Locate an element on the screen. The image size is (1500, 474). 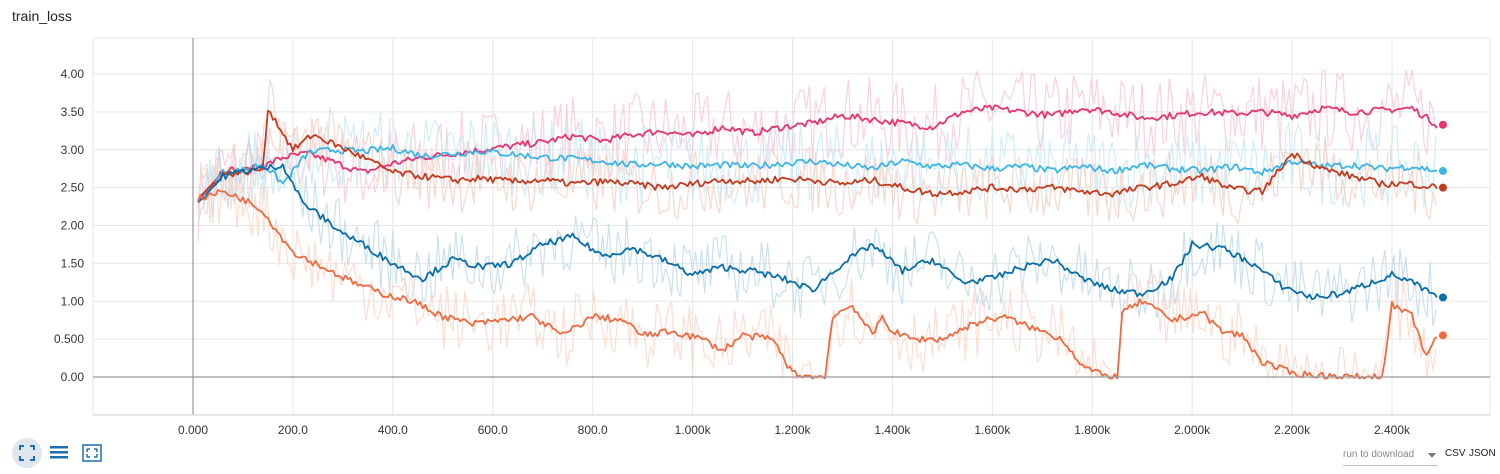
x-tick-label: 400.0 is located at coordinates (393, 430).